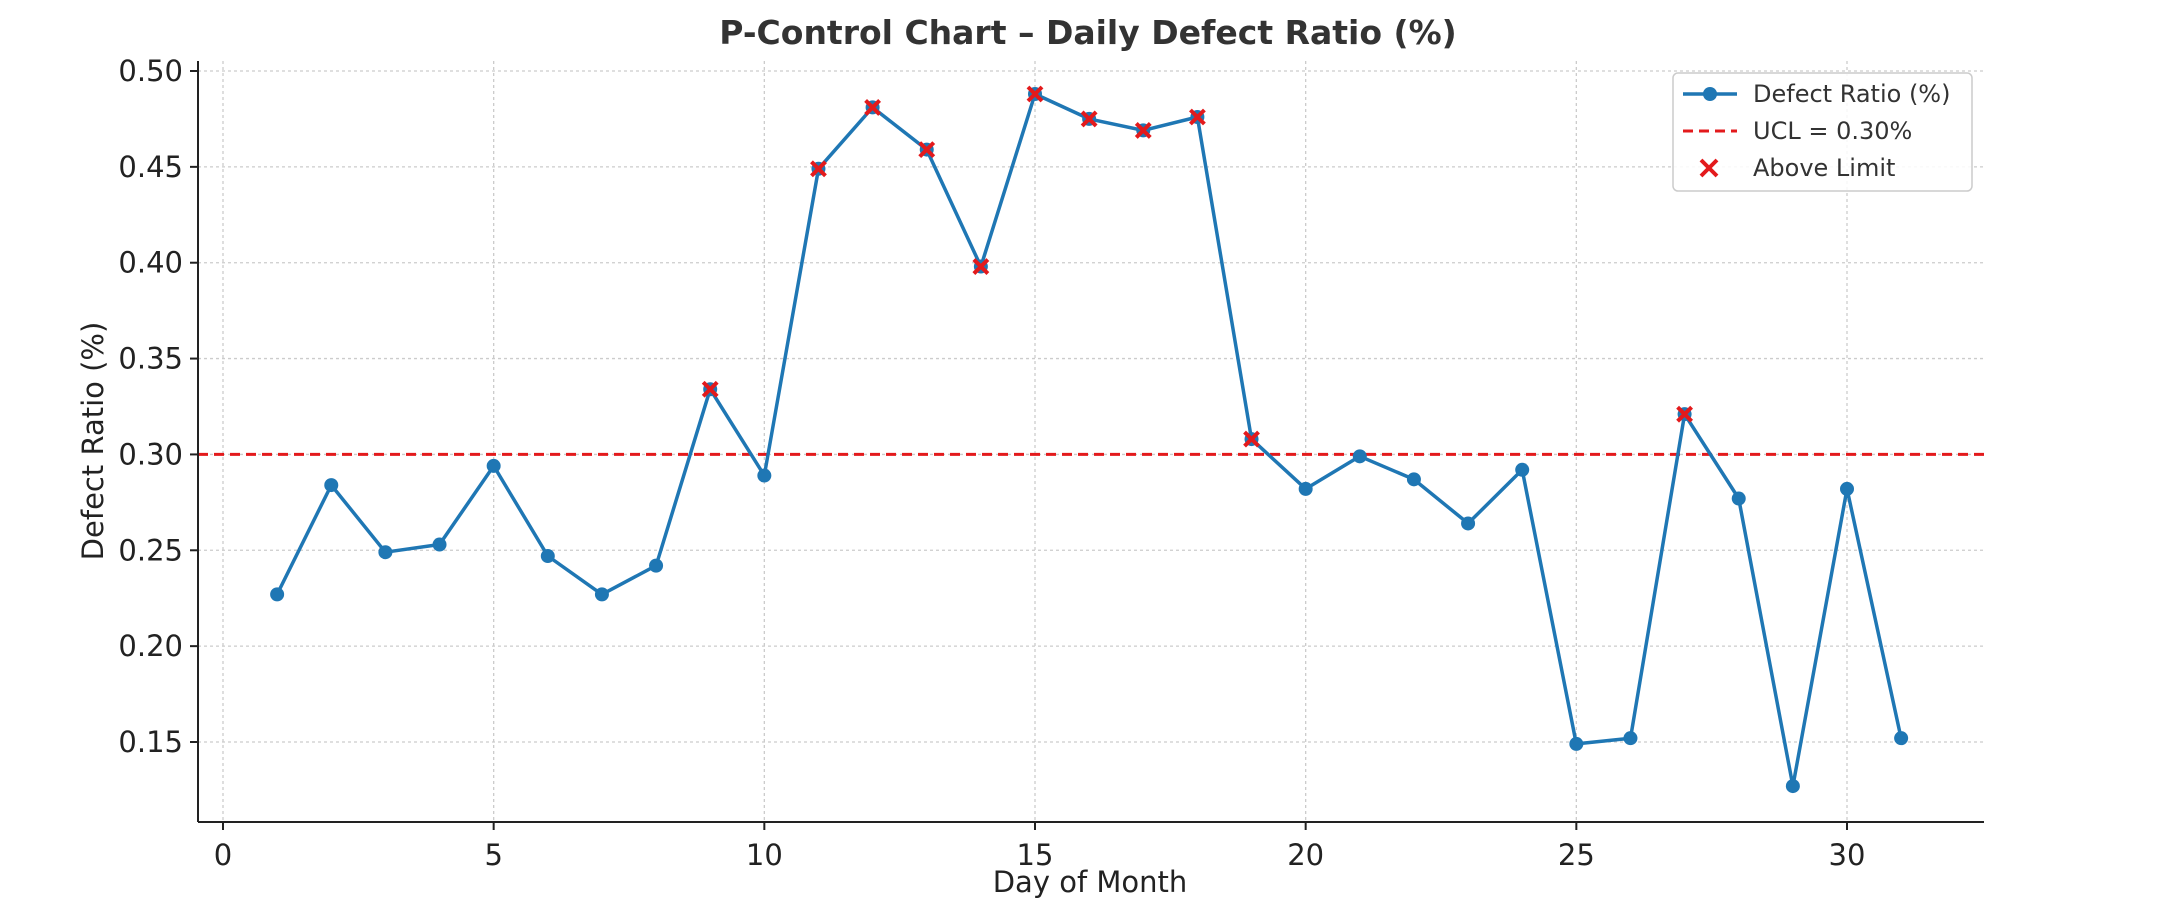  Describe the element at coordinates (1035, 855) in the screenshot. I see `x-tick-label: 15` at that location.